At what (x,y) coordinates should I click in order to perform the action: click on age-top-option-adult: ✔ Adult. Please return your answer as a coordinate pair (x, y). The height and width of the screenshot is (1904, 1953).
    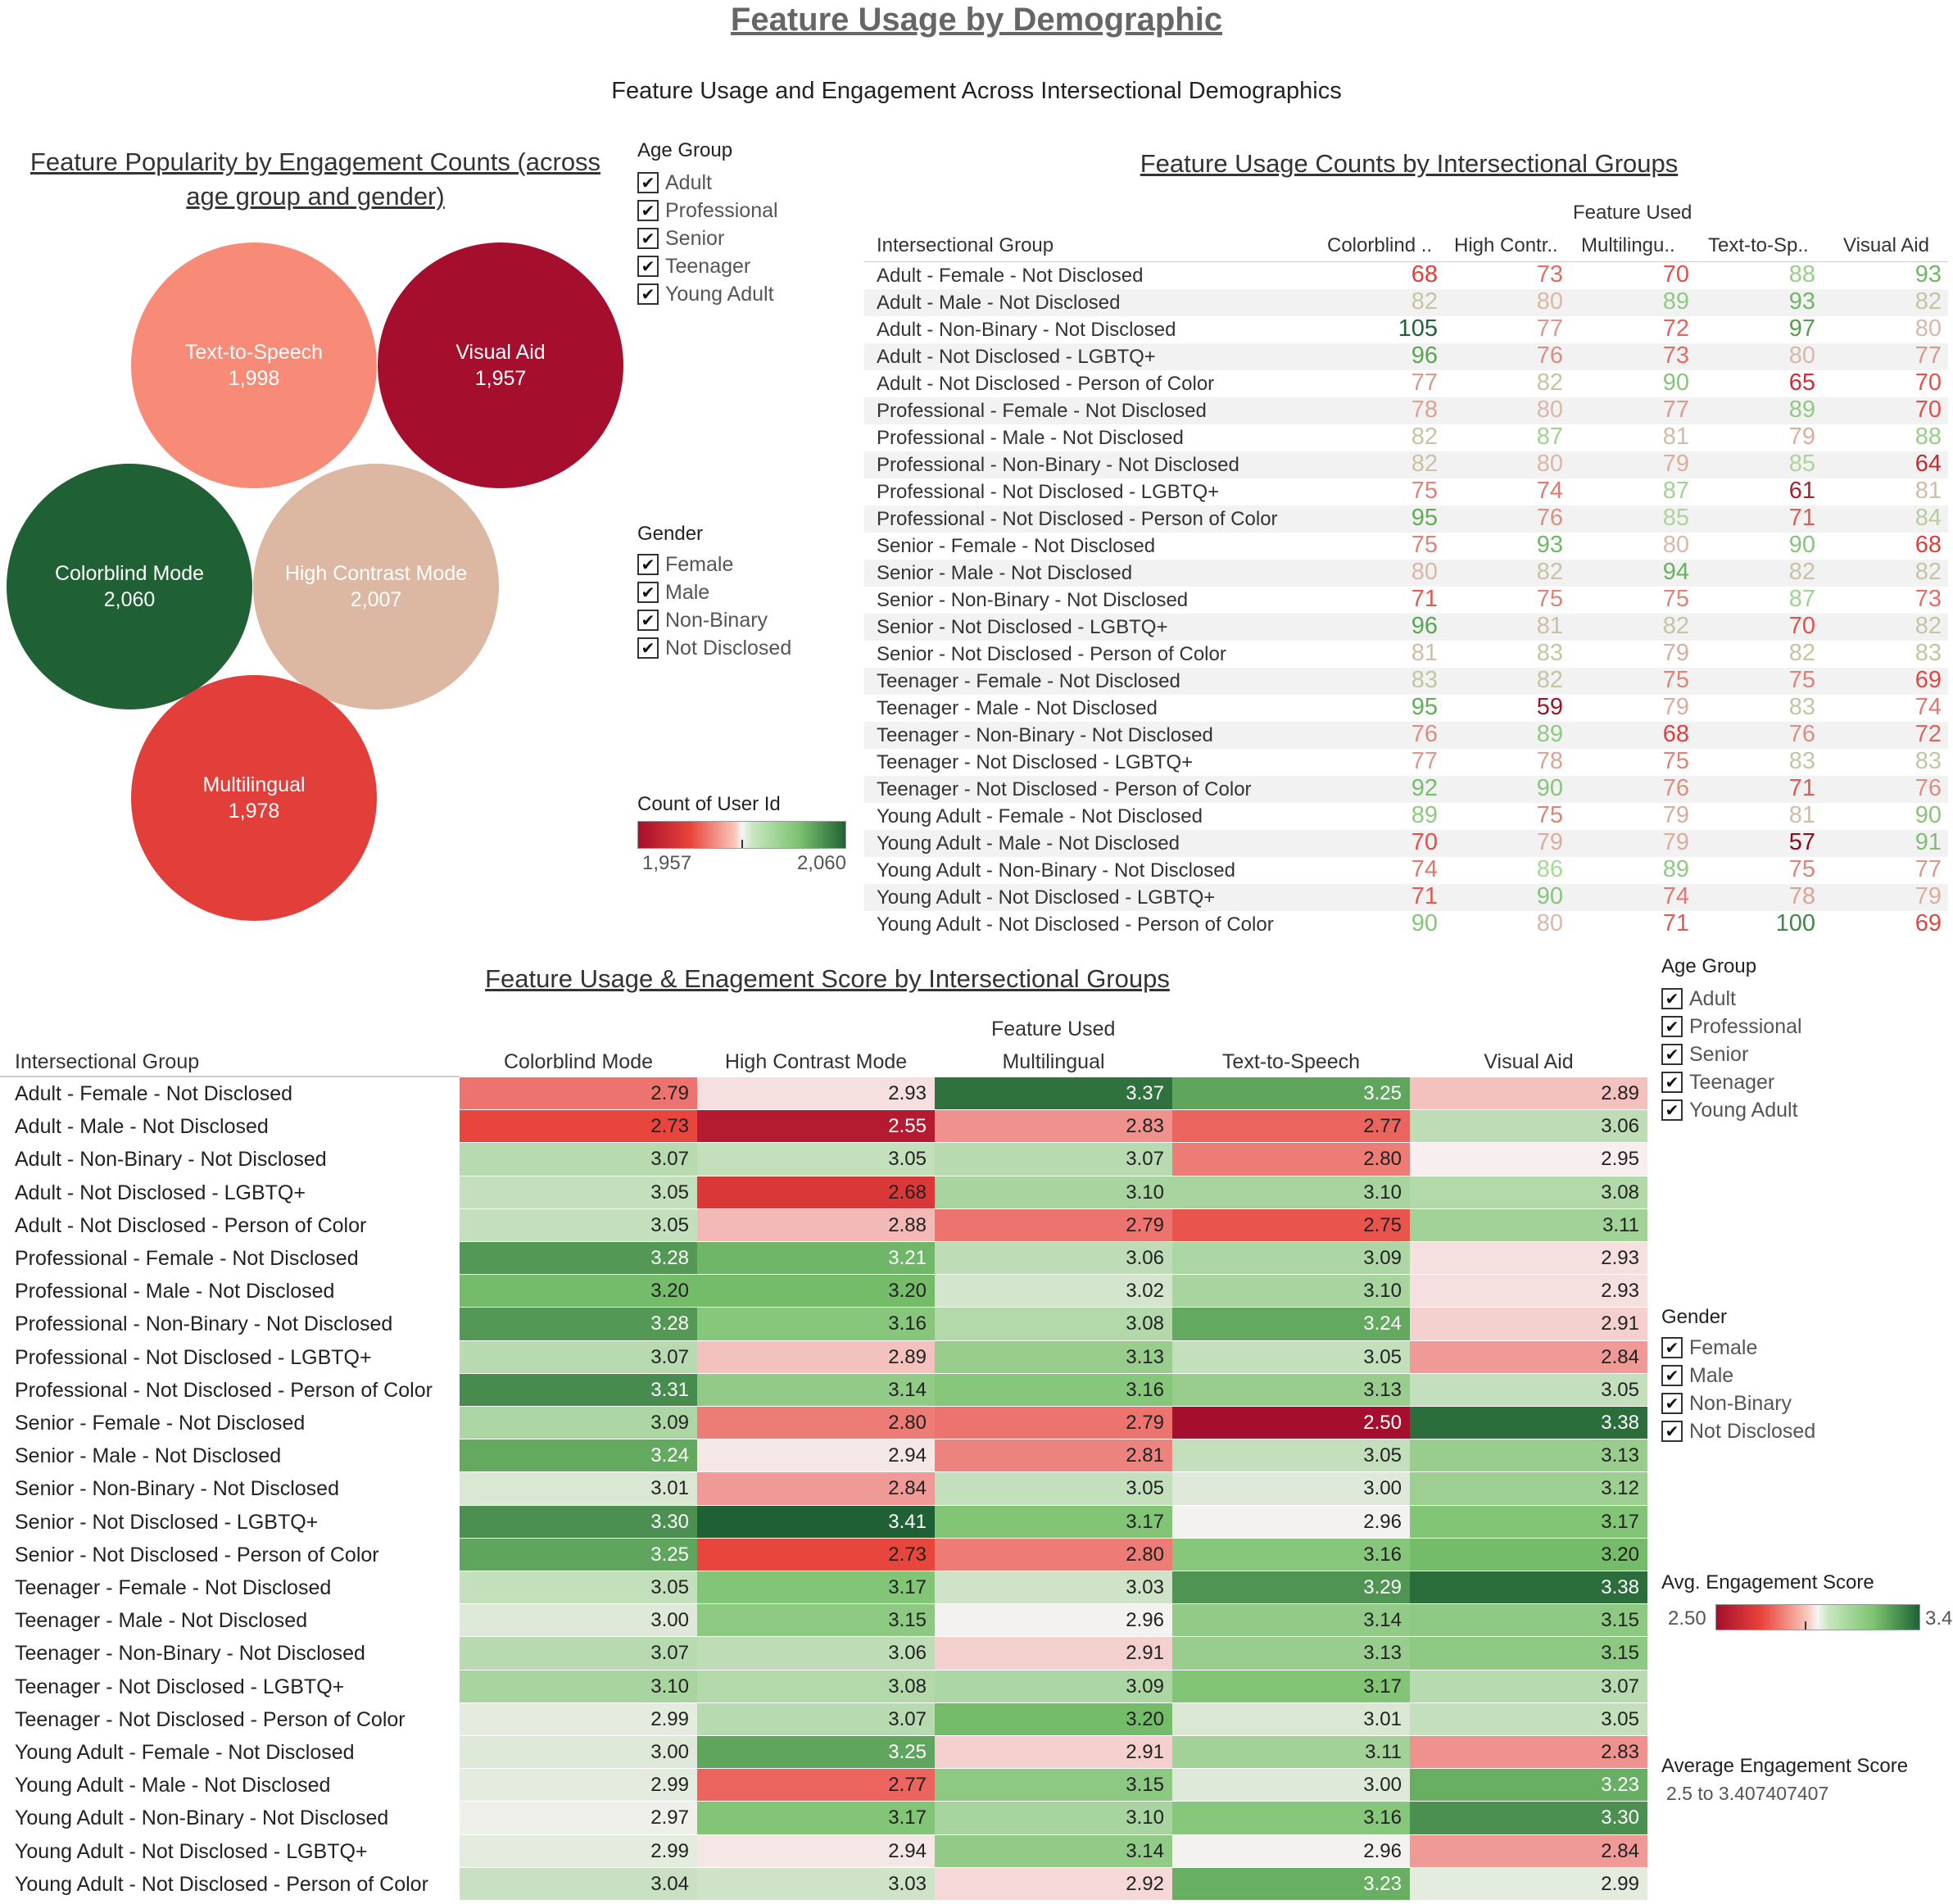
    Looking at the image, I should click on (707, 183).